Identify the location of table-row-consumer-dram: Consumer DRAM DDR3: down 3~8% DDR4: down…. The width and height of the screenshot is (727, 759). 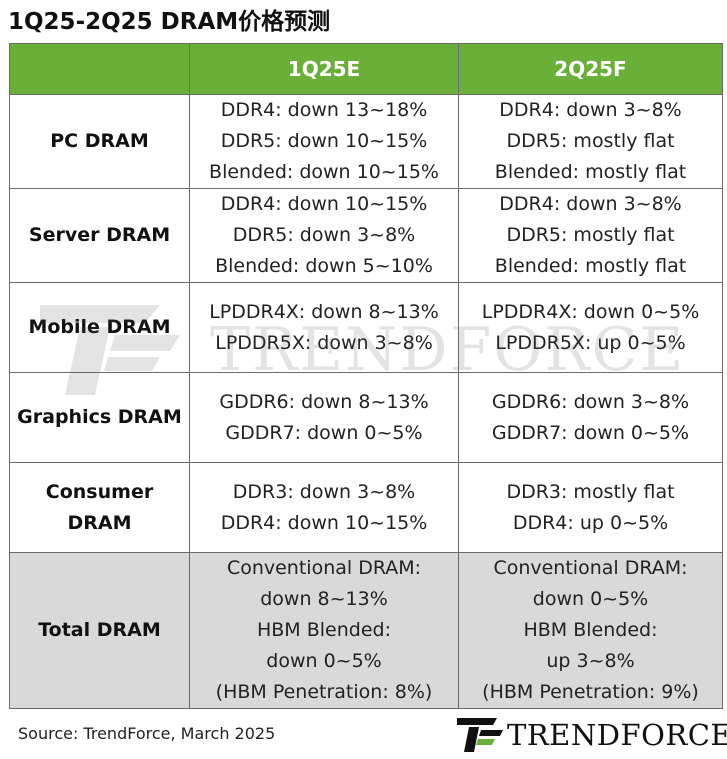
(366, 507).